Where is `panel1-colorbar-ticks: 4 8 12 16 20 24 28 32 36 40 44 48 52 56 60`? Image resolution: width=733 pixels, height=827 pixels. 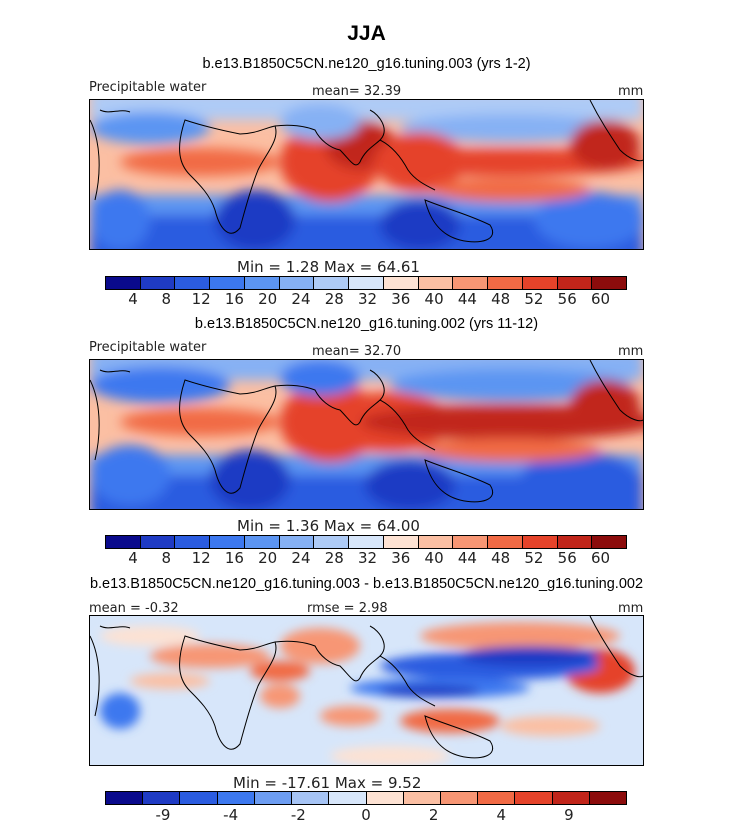 panel1-colorbar-ticks: 4 8 12 16 20 24 28 32 36 40 44 48 52 56 60 is located at coordinates (368, 299).